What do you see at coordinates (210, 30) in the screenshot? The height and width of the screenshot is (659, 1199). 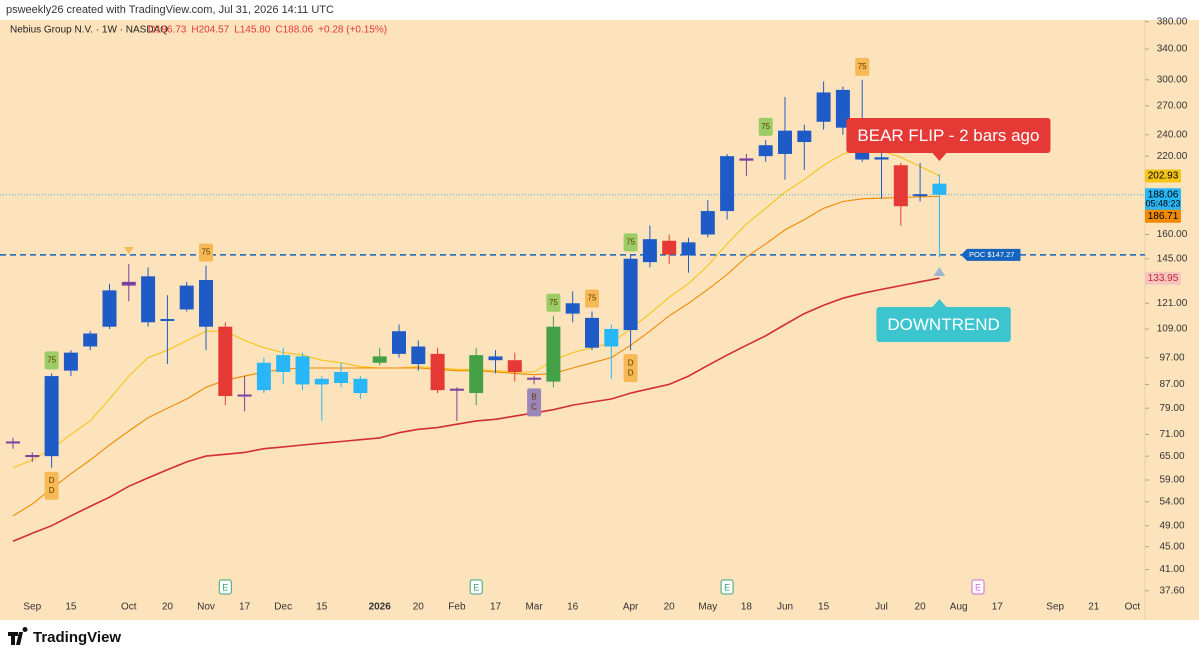 I see `ohlc-value: H204.57` at bounding box center [210, 30].